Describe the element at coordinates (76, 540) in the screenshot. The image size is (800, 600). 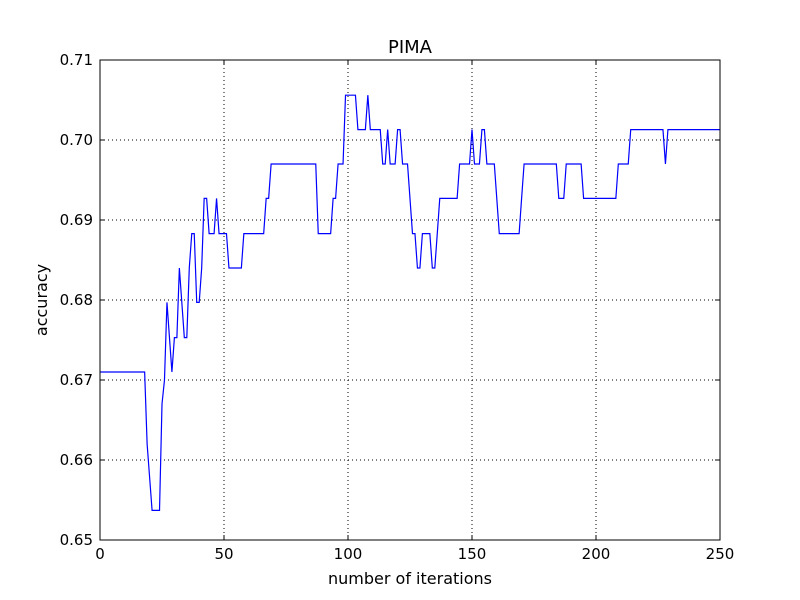
I see `y-tick-label: 0.65` at that location.